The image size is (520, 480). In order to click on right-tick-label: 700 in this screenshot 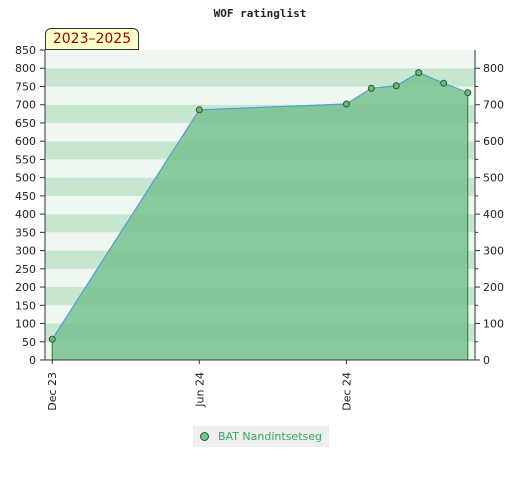, I will do `click(493, 105)`.